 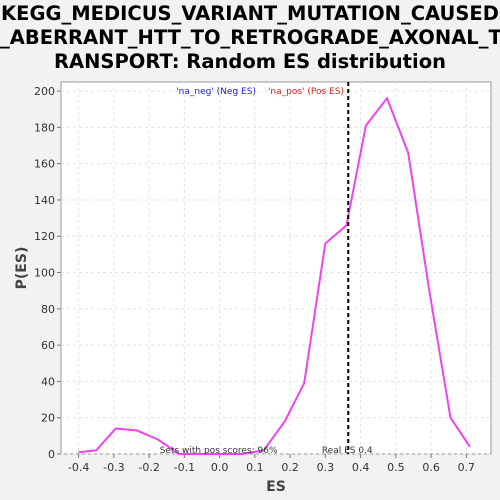 I want to click on x-tick-label: 0.1, so click(x=255, y=467).